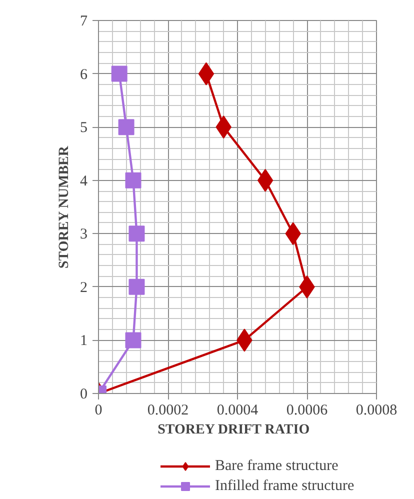 This screenshot has height=499, width=414. What do you see at coordinates (84, 22) in the screenshot?
I see `y-tick-label: 7` at bounding box center [84, 22].